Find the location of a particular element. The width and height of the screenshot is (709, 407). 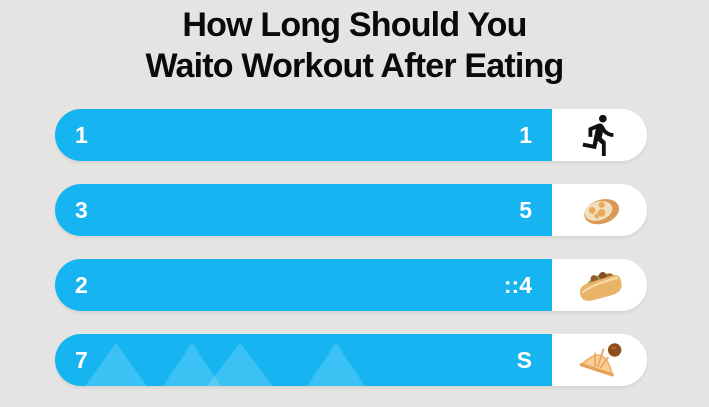

bar-row-bread: 3 5 is located at coordinates (351, 210).